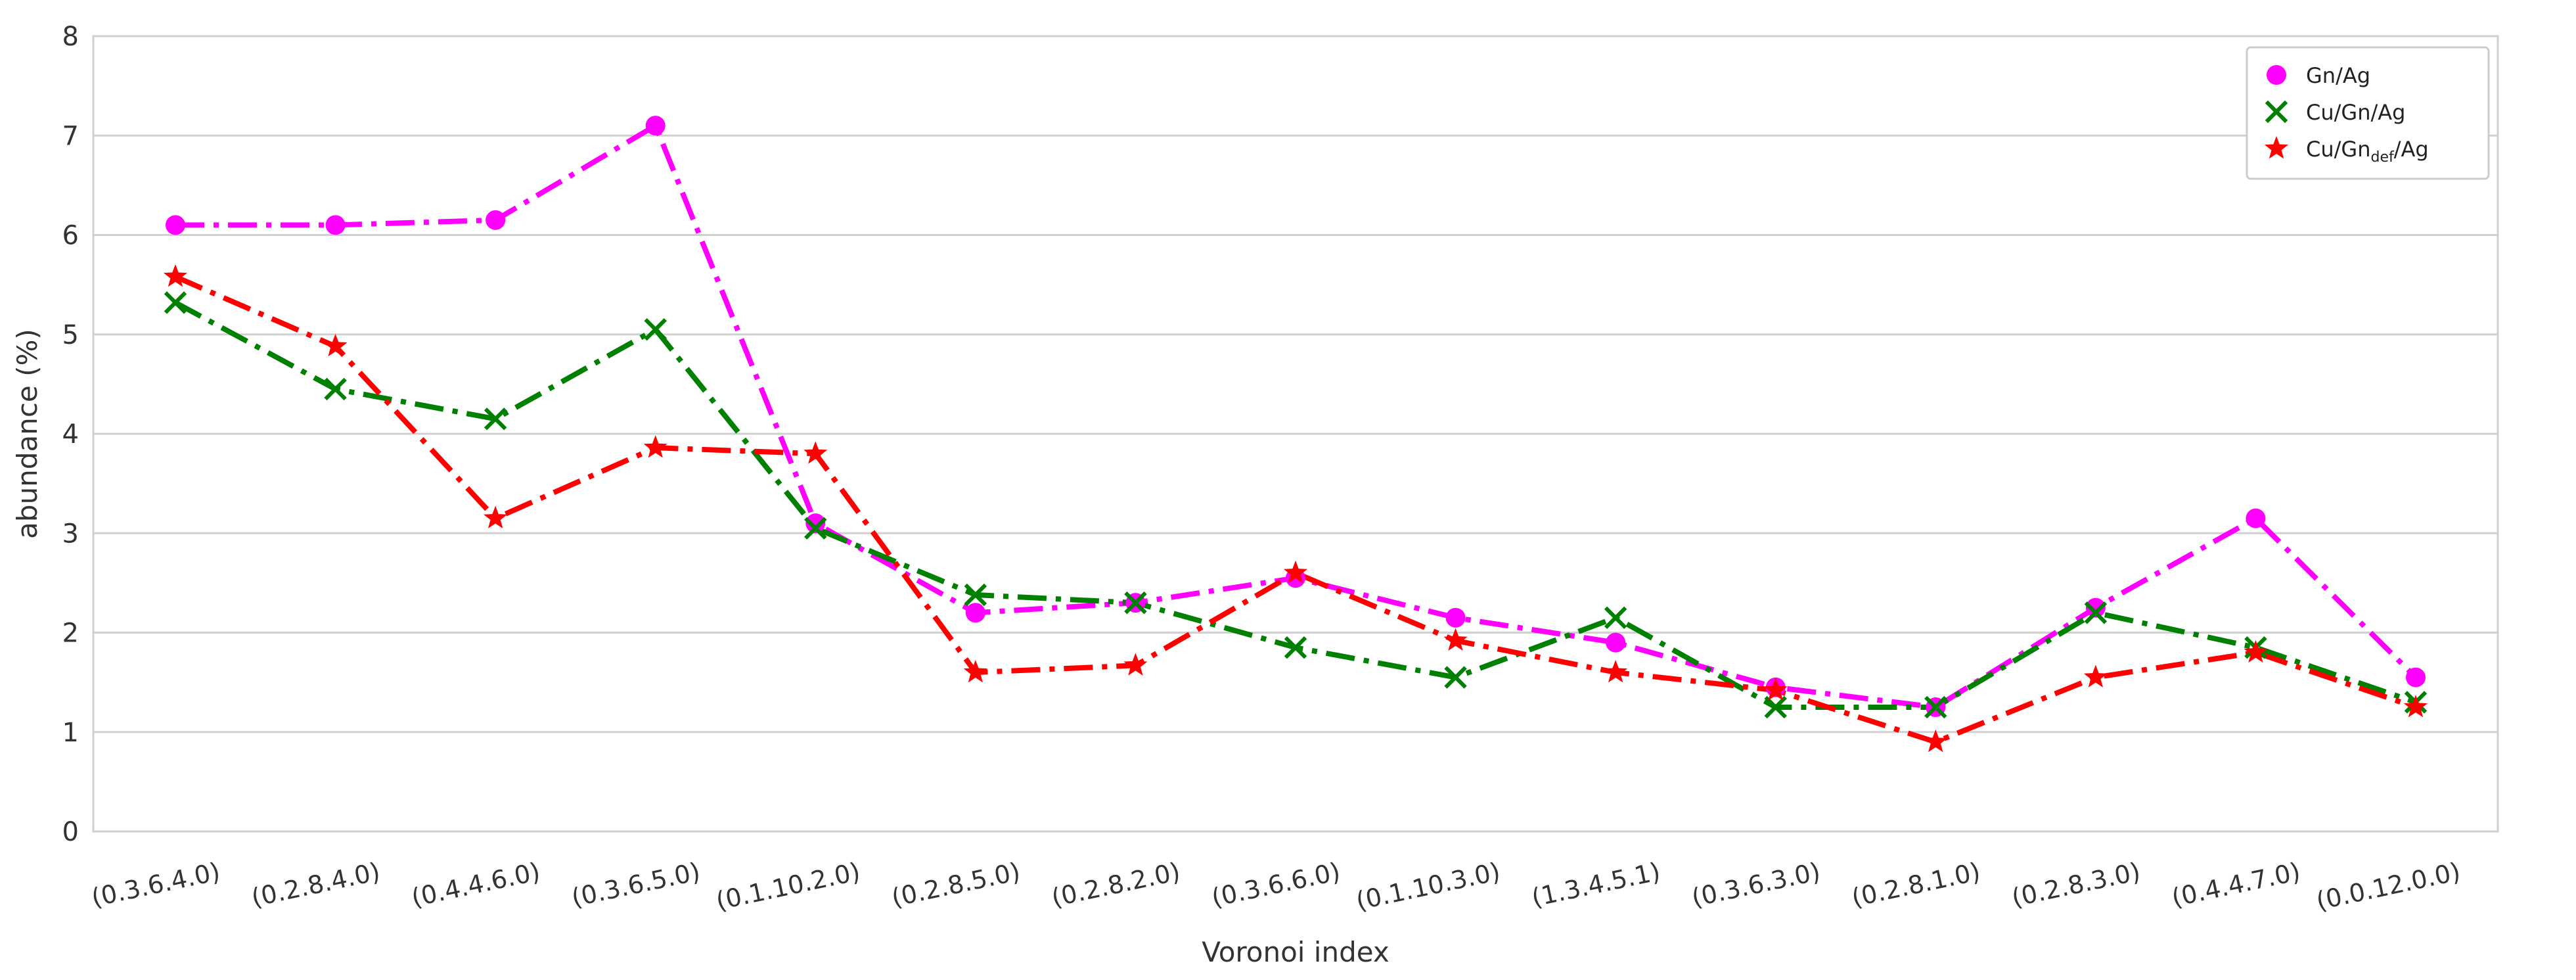  I want to click on y-tick-label: 8, so click(70, 37).